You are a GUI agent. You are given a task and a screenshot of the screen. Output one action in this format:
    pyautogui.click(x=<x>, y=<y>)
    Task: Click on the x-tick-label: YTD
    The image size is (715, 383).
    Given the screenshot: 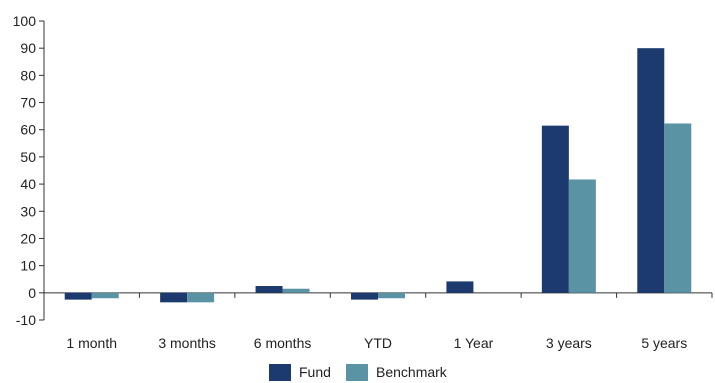 What is the action you would take?
    pyautogui.click(x=378, y=343)
    